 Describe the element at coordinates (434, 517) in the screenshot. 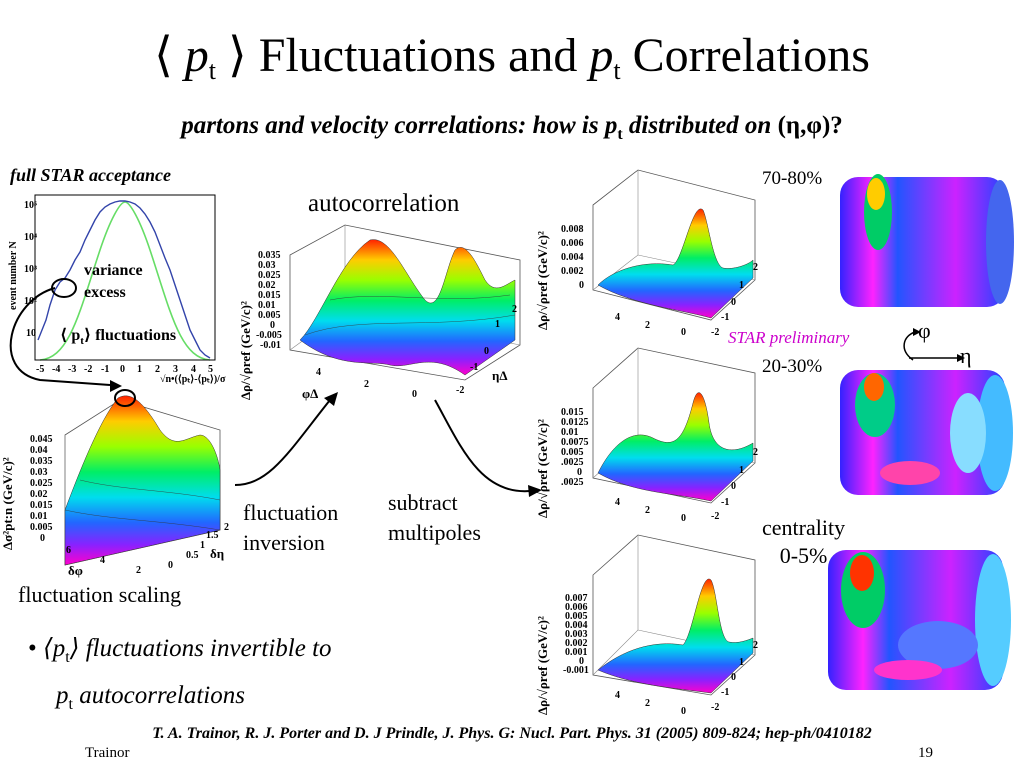

I see `subtract-multipoles-label: subtract multipoles` at that location.